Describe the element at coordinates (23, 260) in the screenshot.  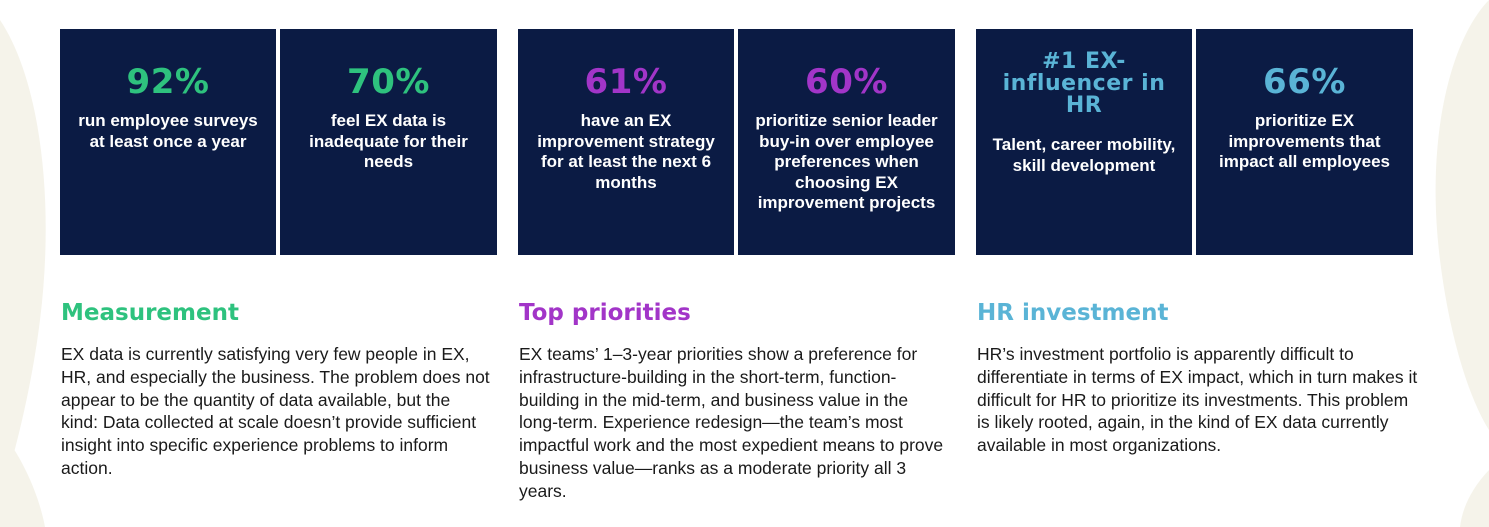
I see `left-leaf-shape` at that location.